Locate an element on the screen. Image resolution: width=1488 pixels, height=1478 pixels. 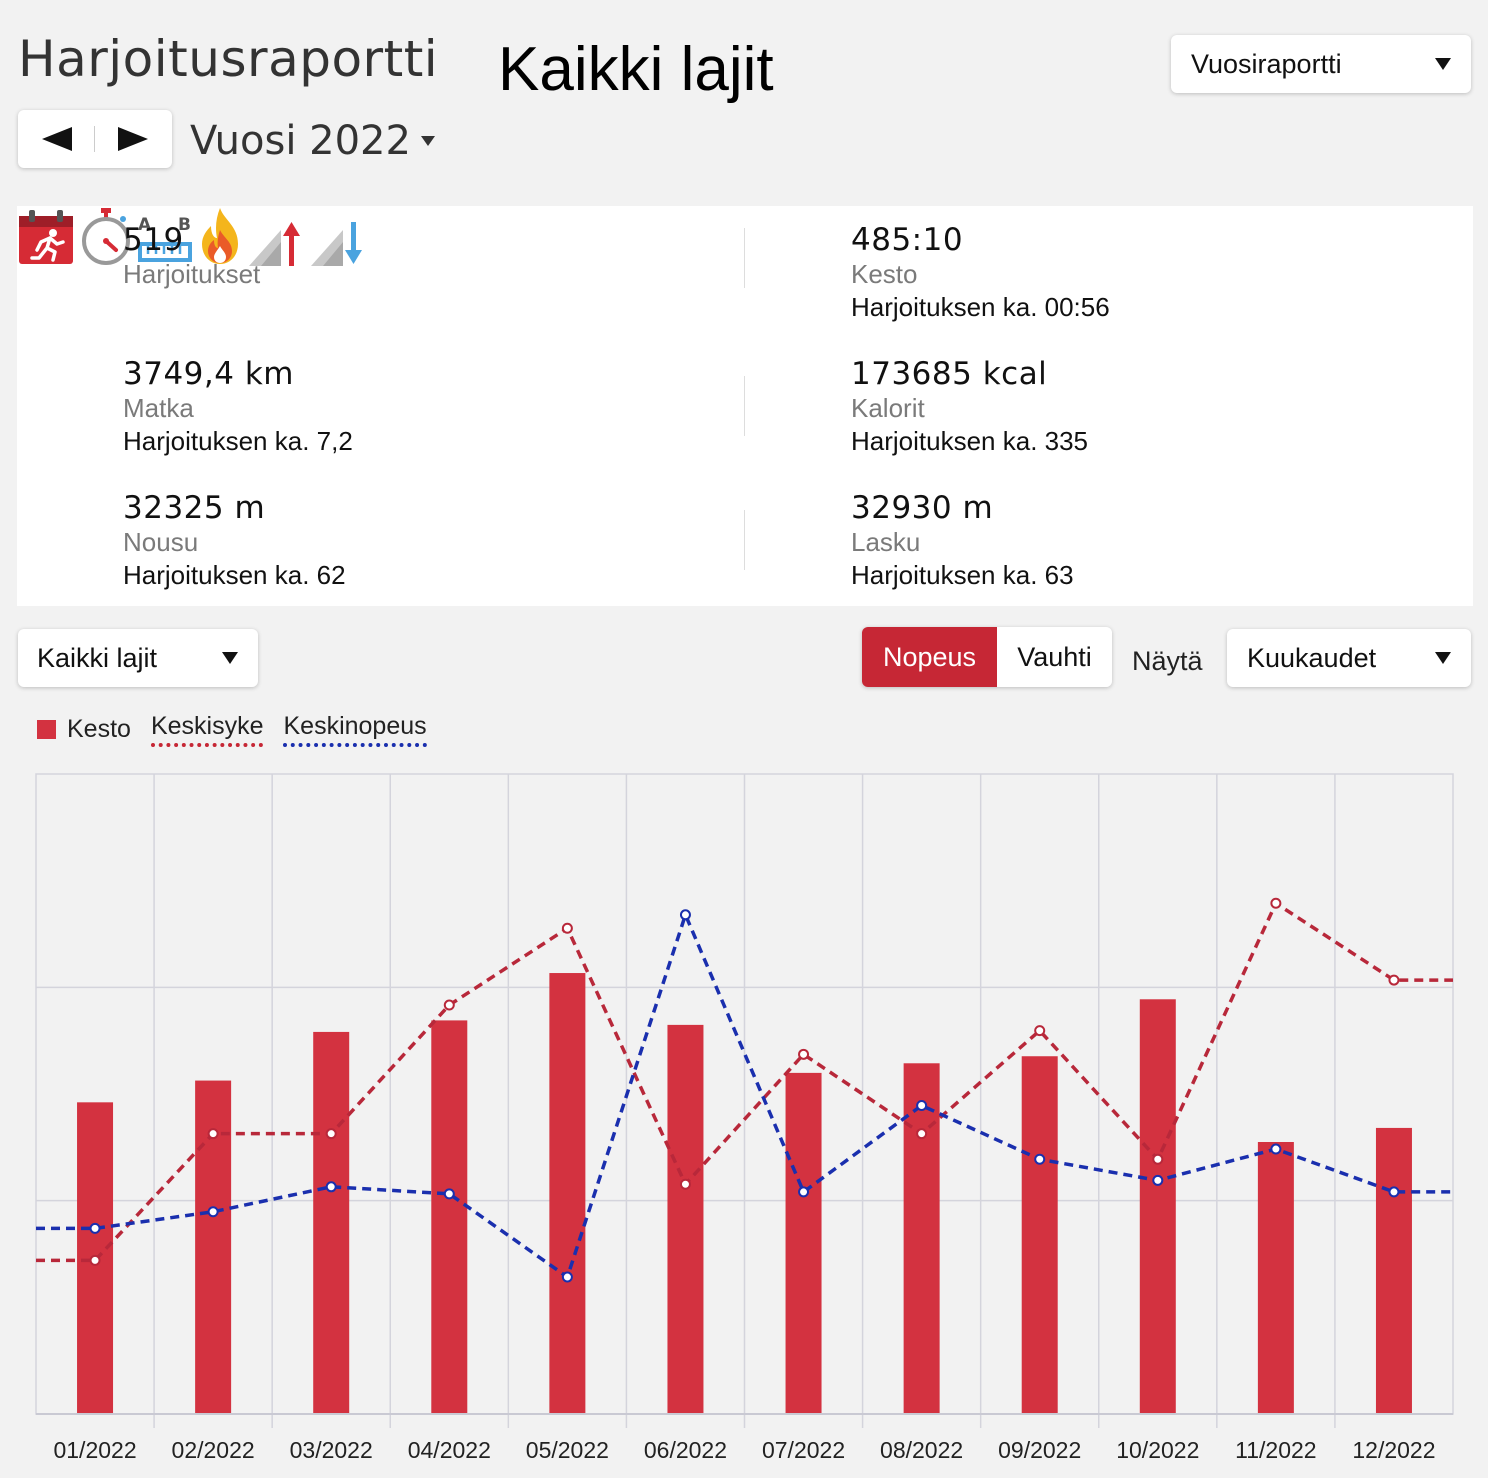
grouping-select: Kuukaudet is located at coordinates (1349, 658).